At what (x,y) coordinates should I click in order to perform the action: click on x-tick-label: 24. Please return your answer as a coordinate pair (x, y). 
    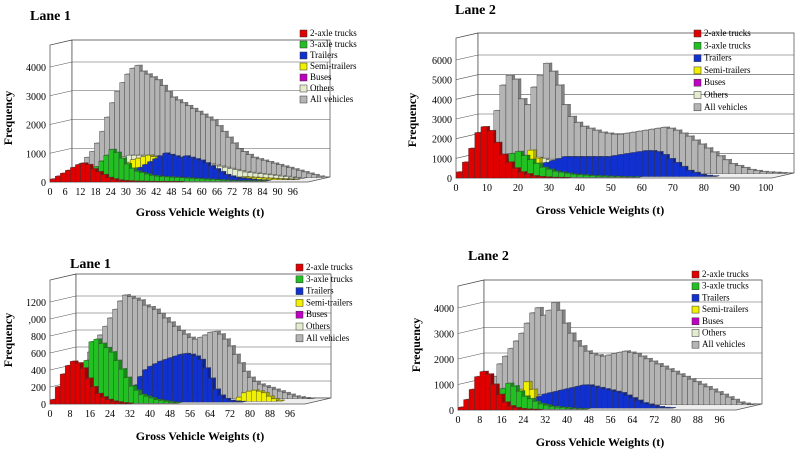
    Looking at the image, I should click on (523, 420).